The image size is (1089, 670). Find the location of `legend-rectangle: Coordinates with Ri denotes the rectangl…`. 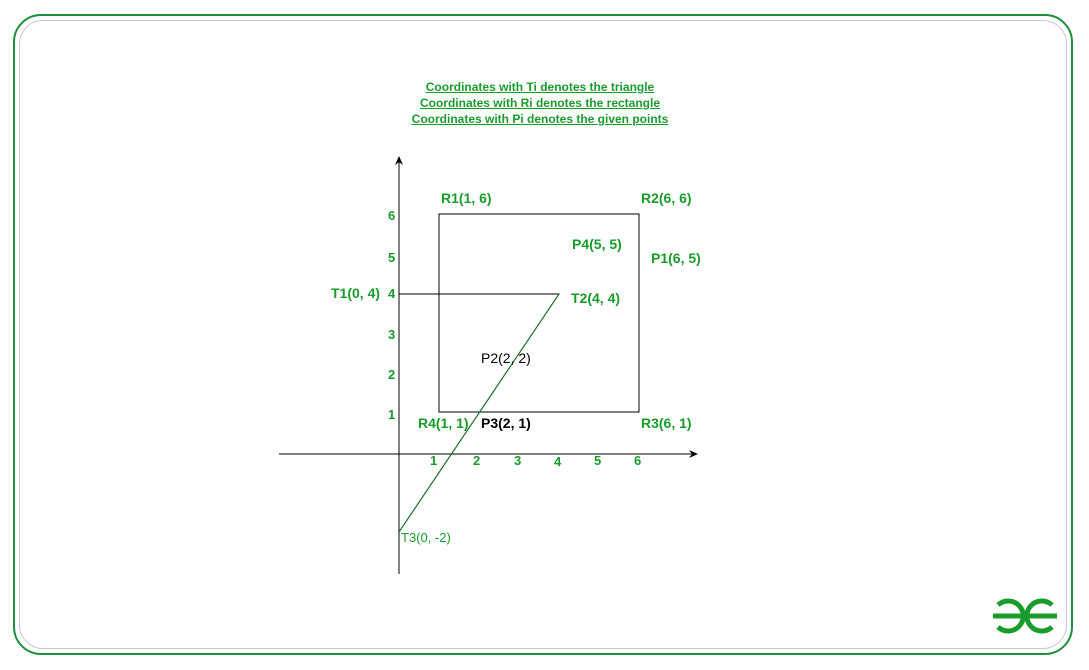

legend-rectangle: Coordinates with Ri denotes the rectangl… is located at coordinates (540, 103).